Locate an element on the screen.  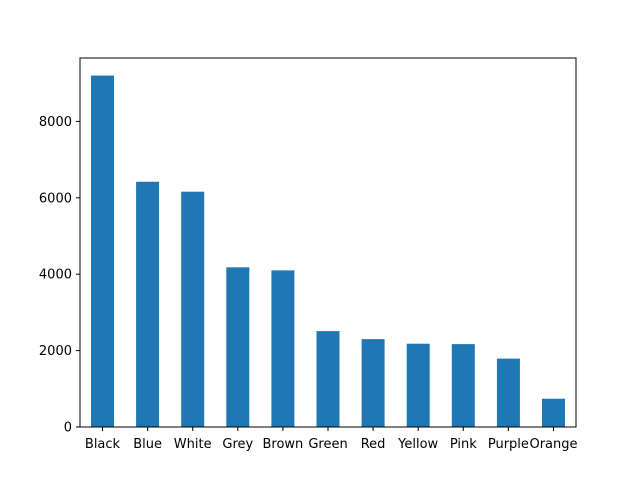
x-tick-label: Pink is located at coordinates (463, 444).